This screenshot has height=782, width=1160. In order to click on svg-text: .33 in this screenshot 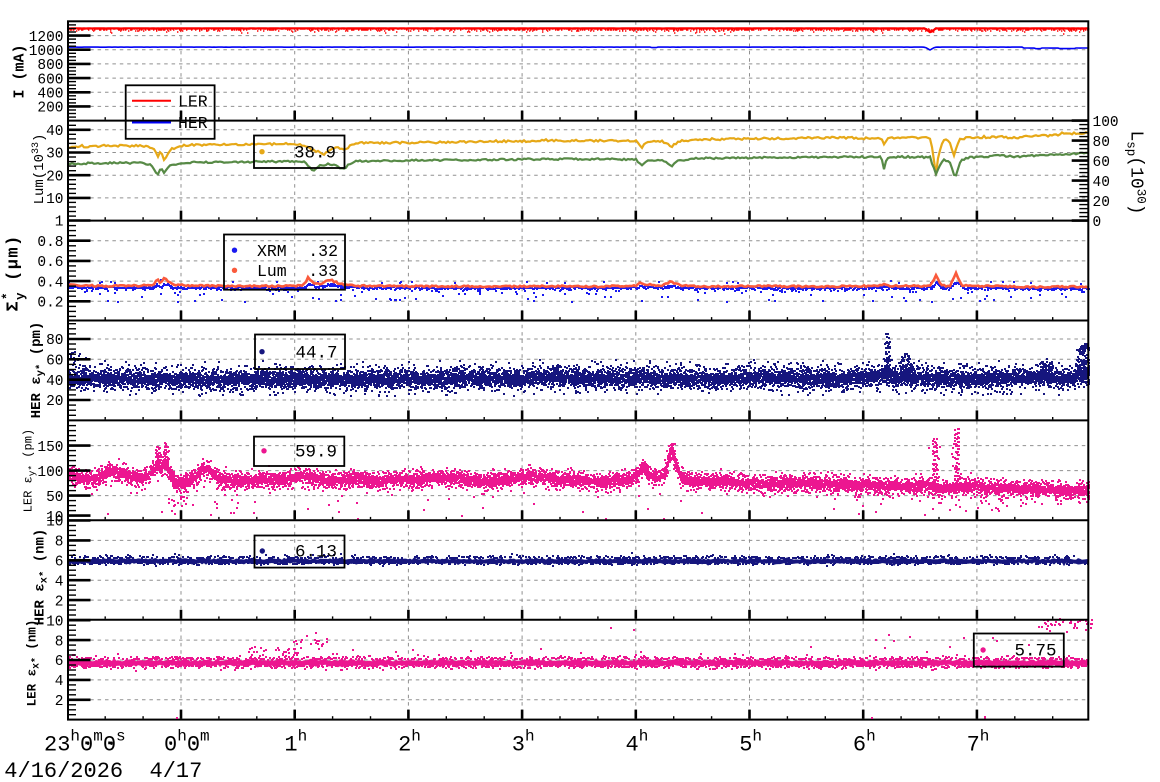, I will do `click(323, 271)`.